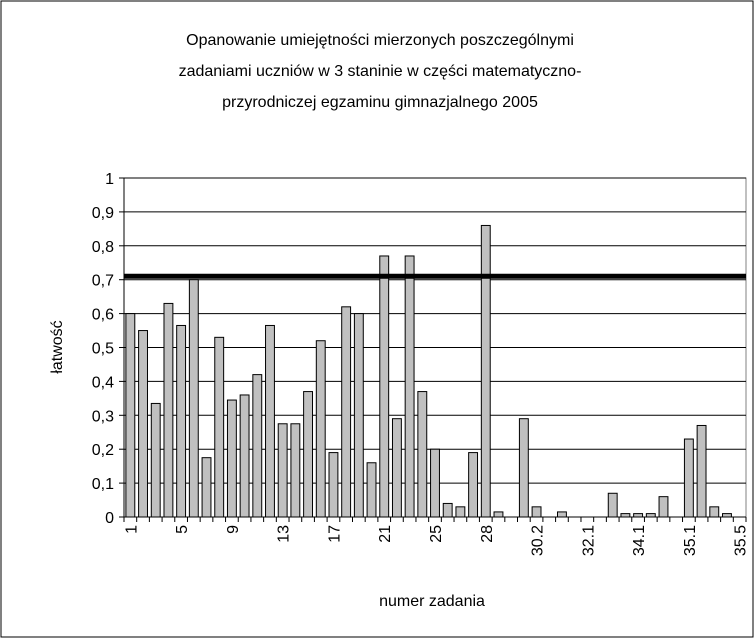 Image resolution: width=754 pixels, height=643 pixels. I want to click on y-tick-label: 0,8, so click(103, 247).